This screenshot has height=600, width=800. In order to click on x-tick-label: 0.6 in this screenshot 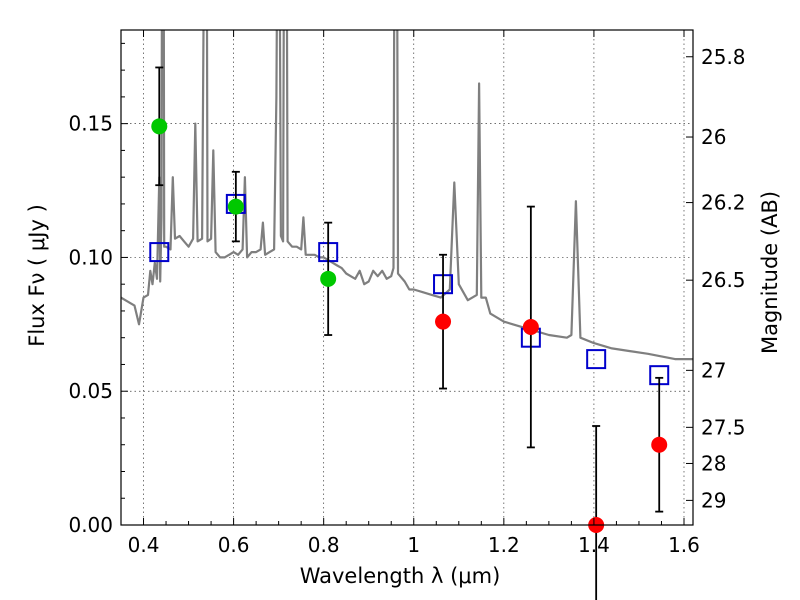, I will do `click(234, 545)`.